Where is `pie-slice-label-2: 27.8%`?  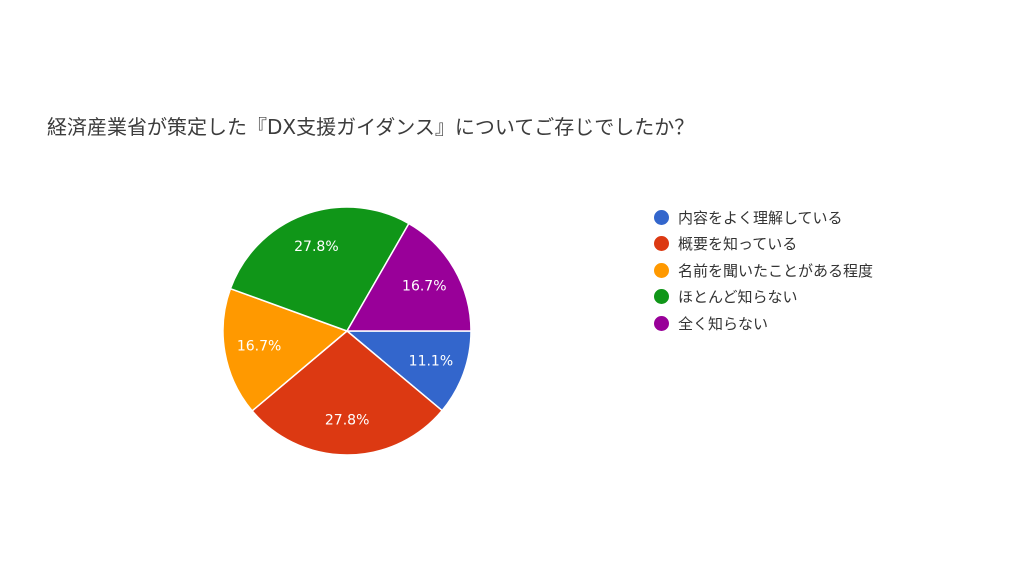
pie-slice-label-2: 27.8% is located at coordinates (347, 420).